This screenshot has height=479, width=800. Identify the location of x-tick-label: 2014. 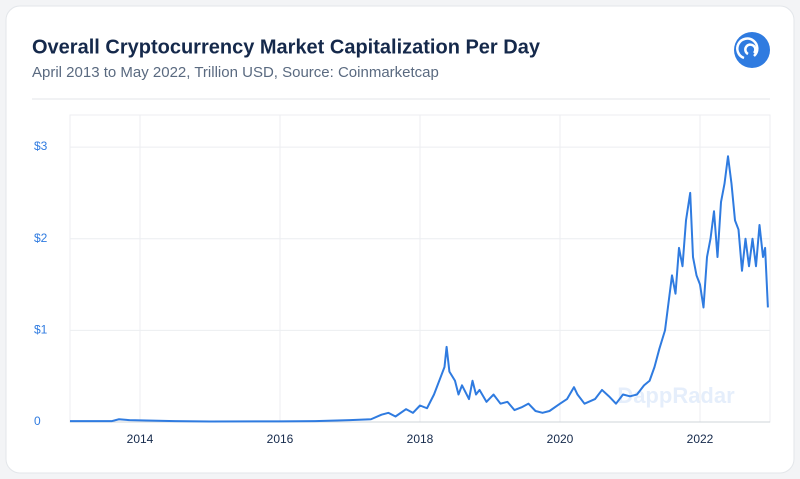
(140, 439).